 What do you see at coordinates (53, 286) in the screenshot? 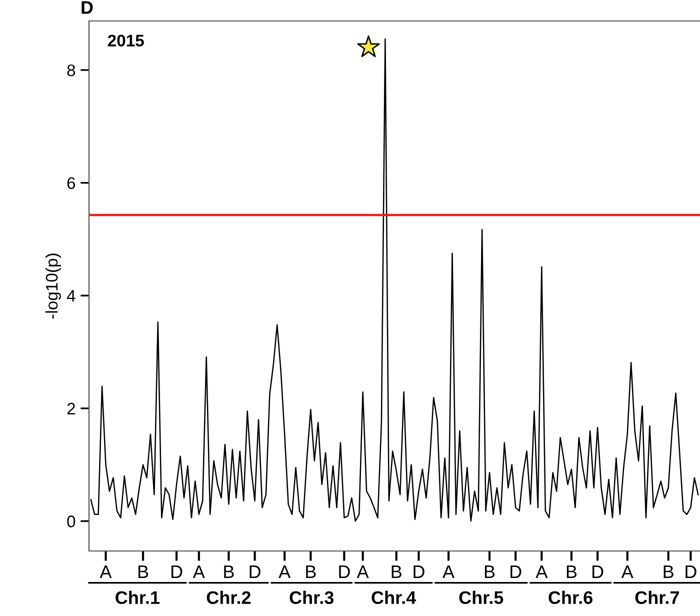
I see `y-axis-title: -log10(p)` at bounding box center [53, 286].